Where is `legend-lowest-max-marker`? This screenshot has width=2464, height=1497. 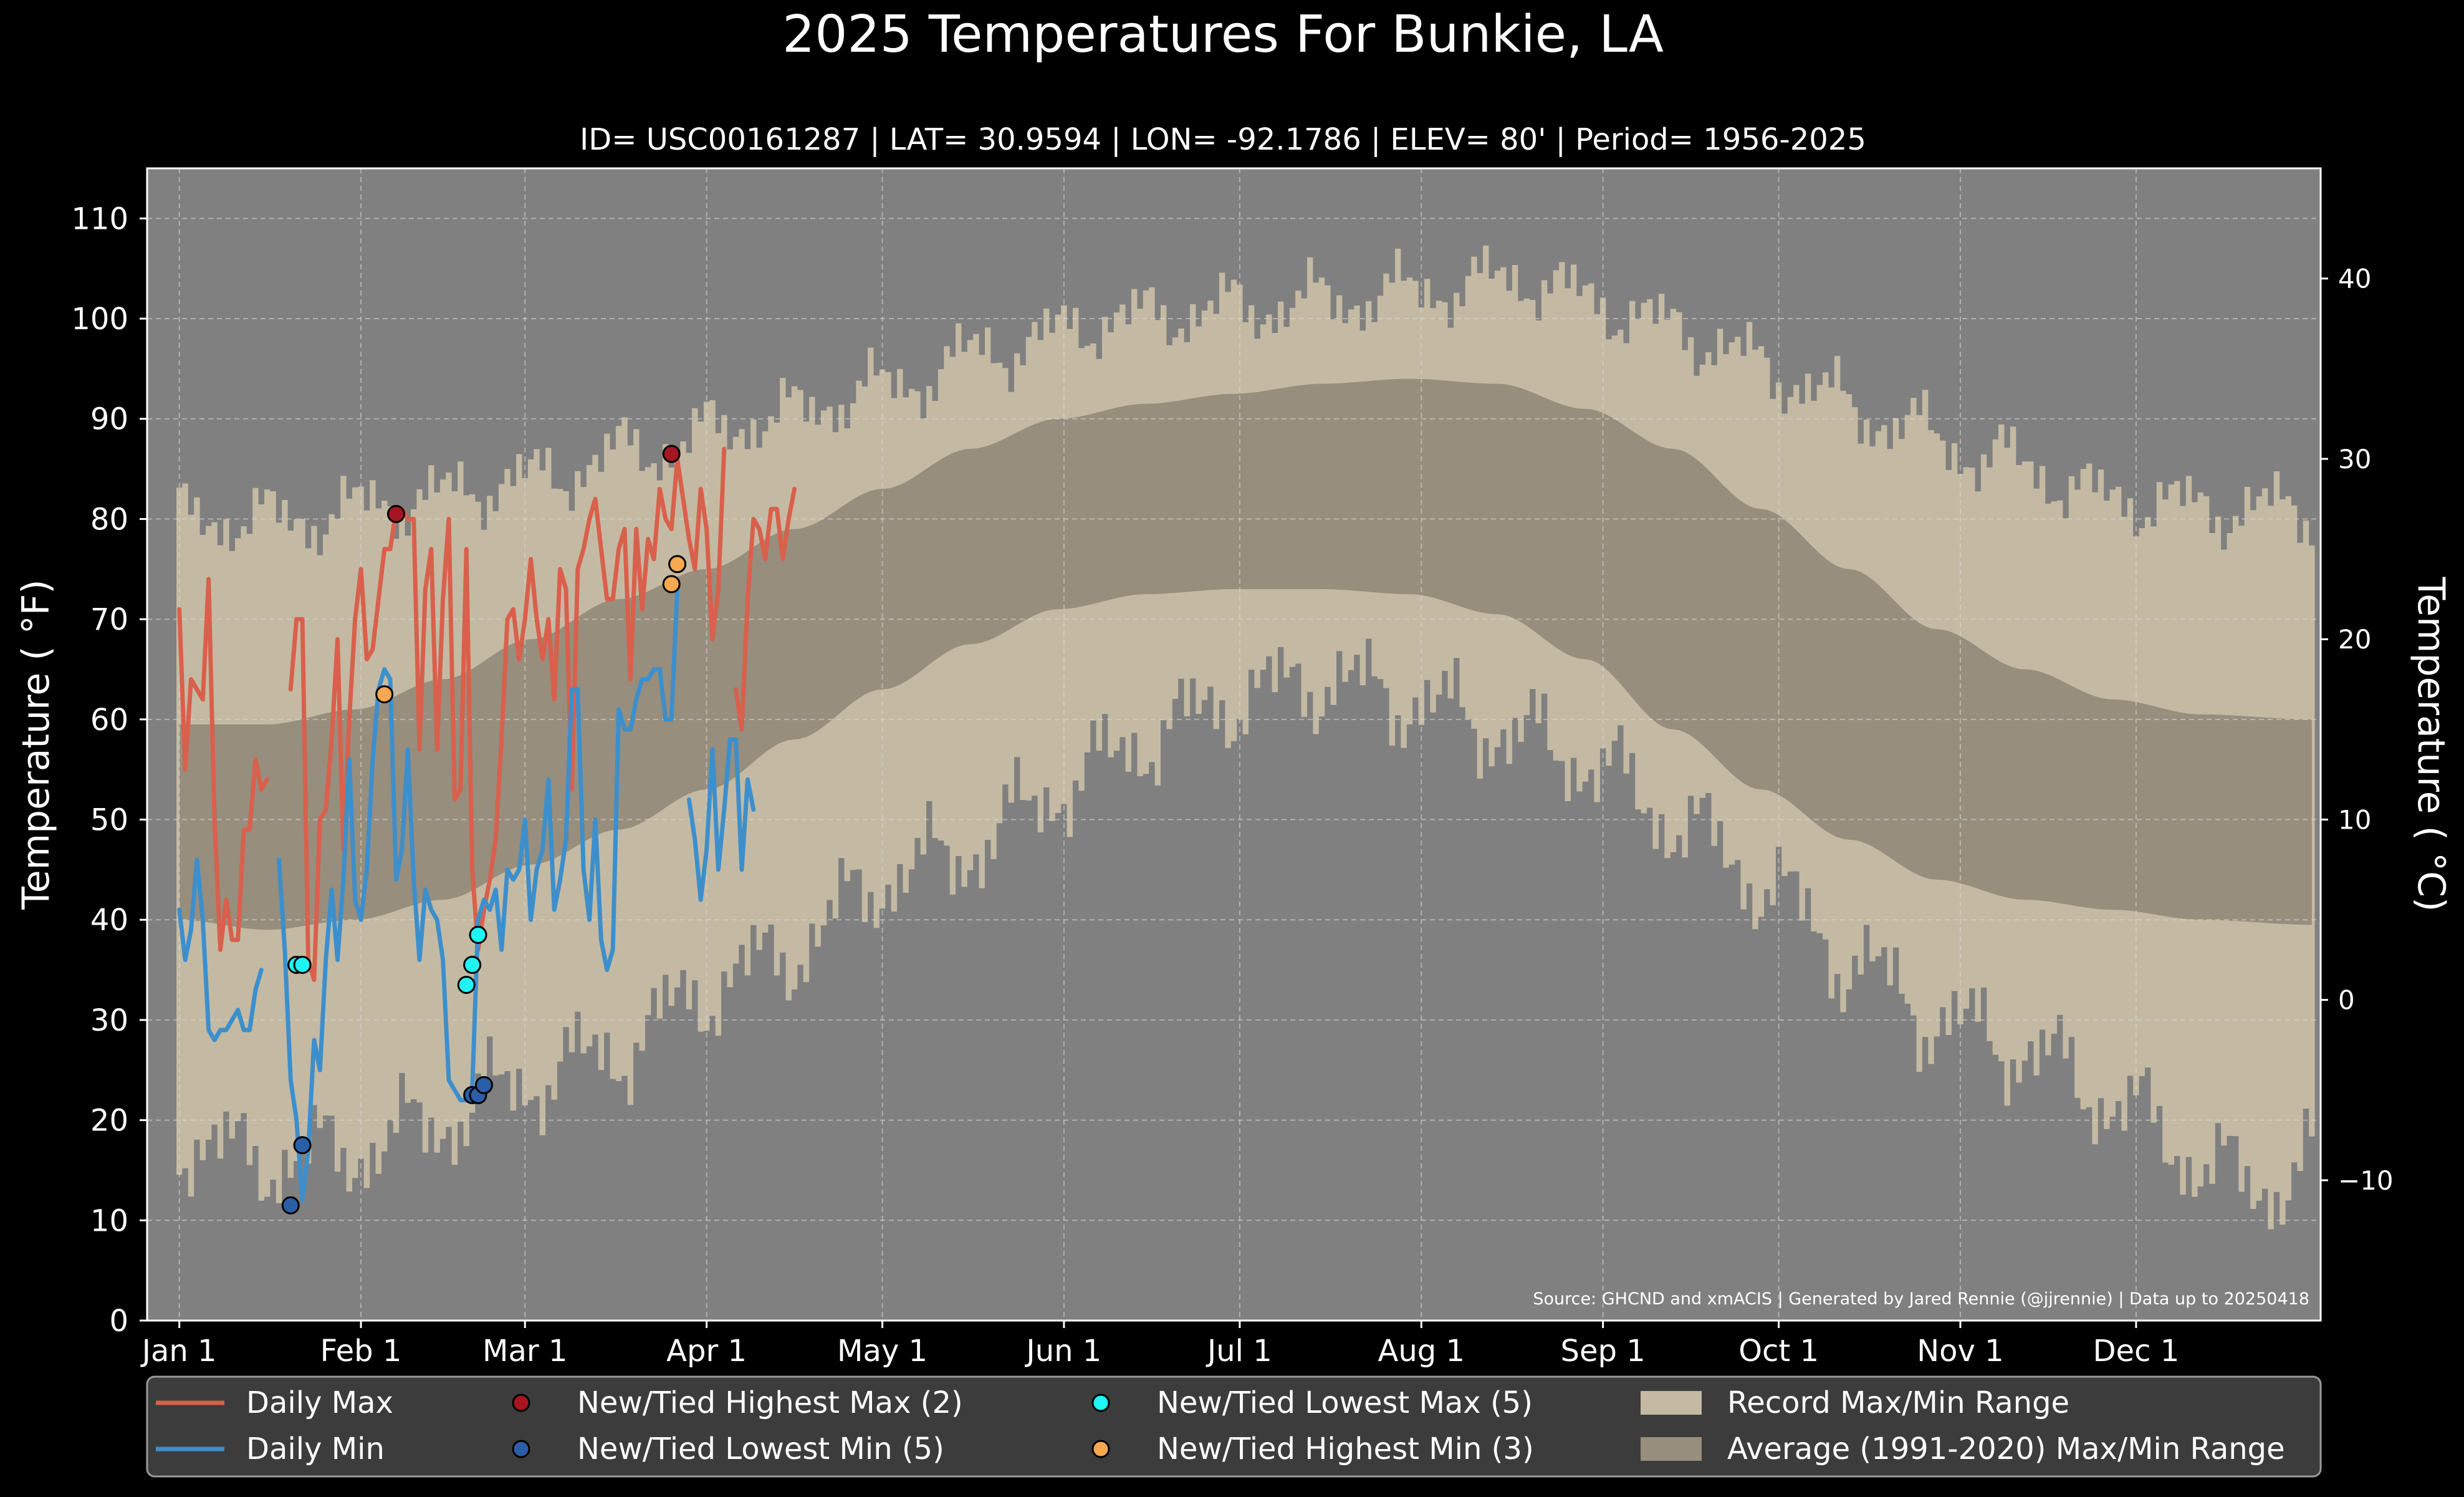
legend-lowest-max-marker is located at coordinates (1100, 1403).